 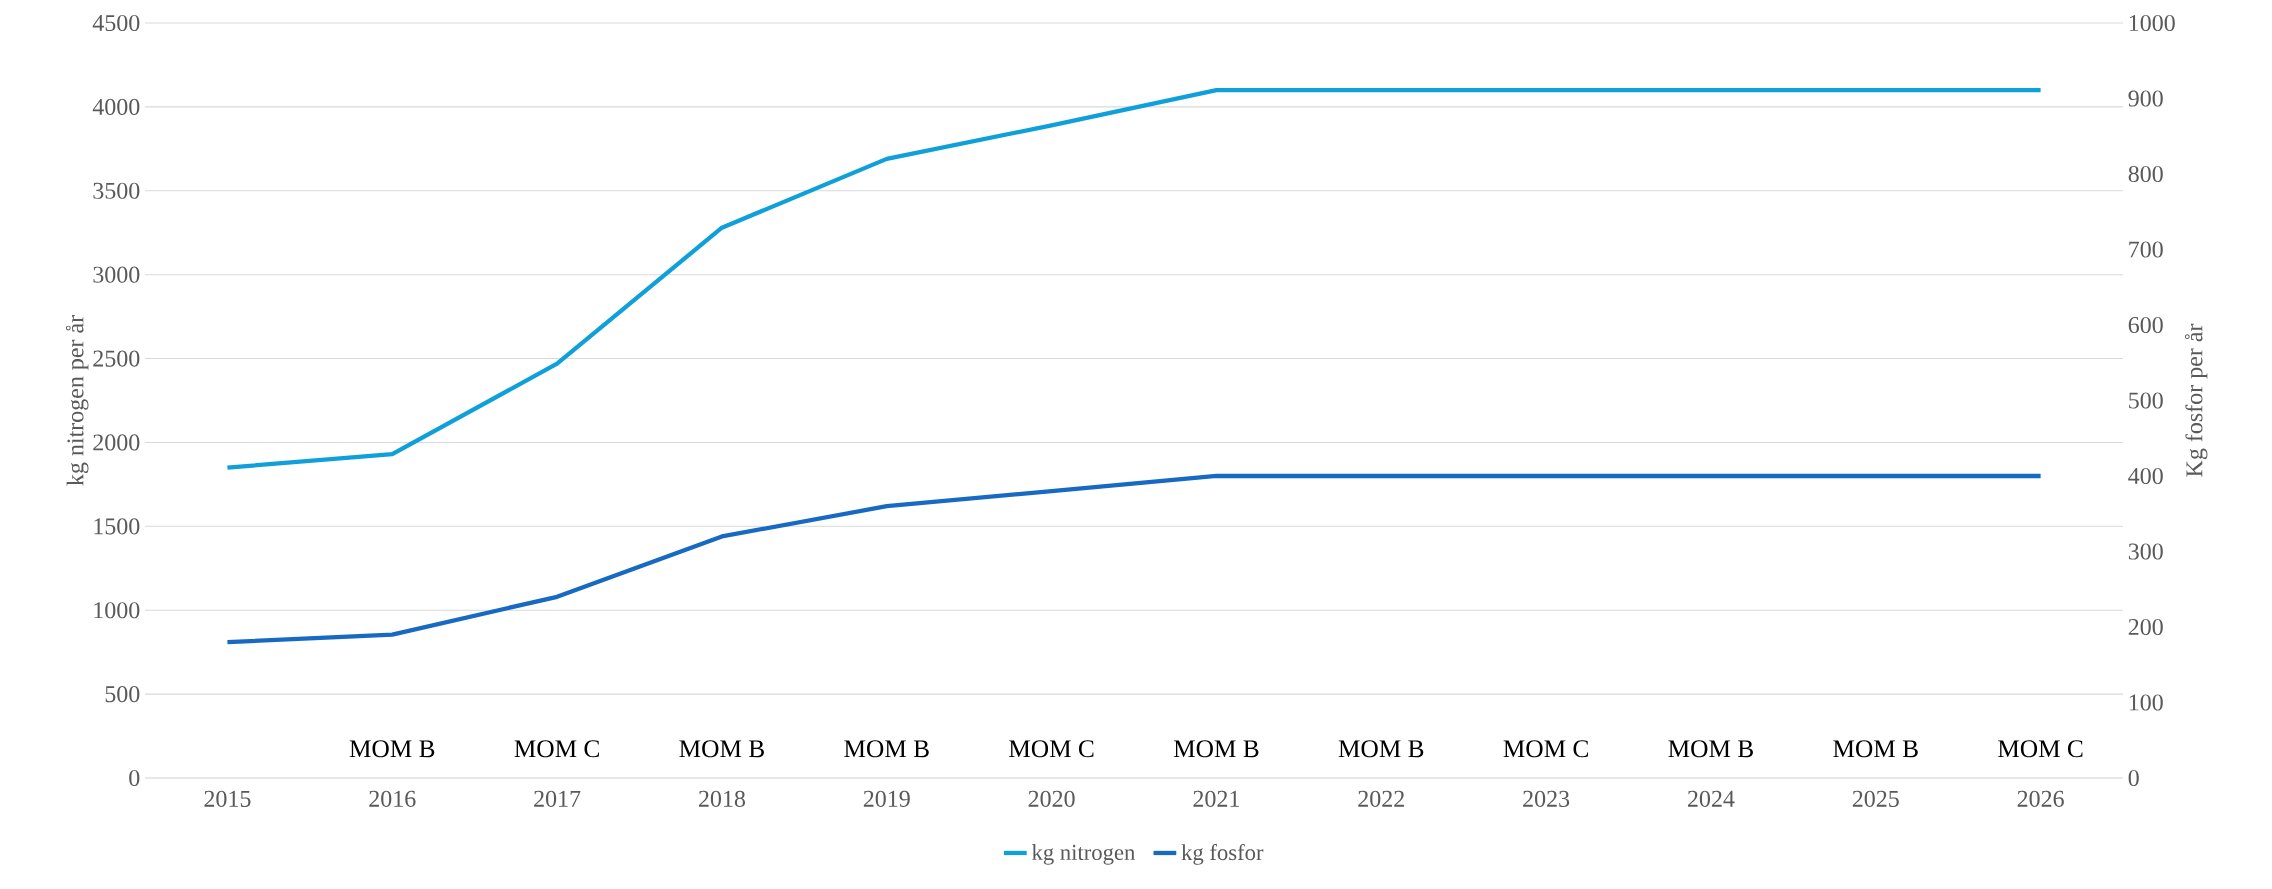 I want to click on y2-tick-label: 300, so click(x=2145, y=551).